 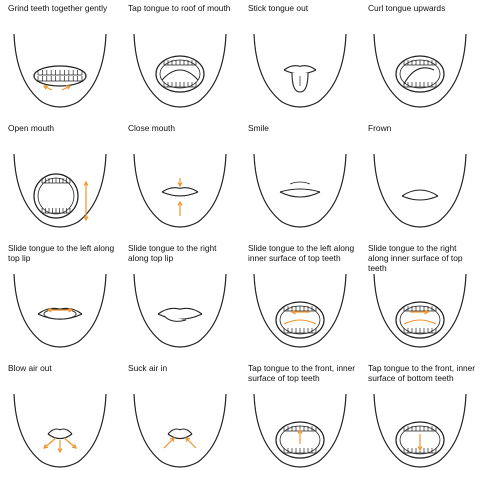 What do you see at coordinates (179, 8) in the screenshot?
I see `panel-label: Tap tongue to roof of mouth` at bounding box center [179, 8].